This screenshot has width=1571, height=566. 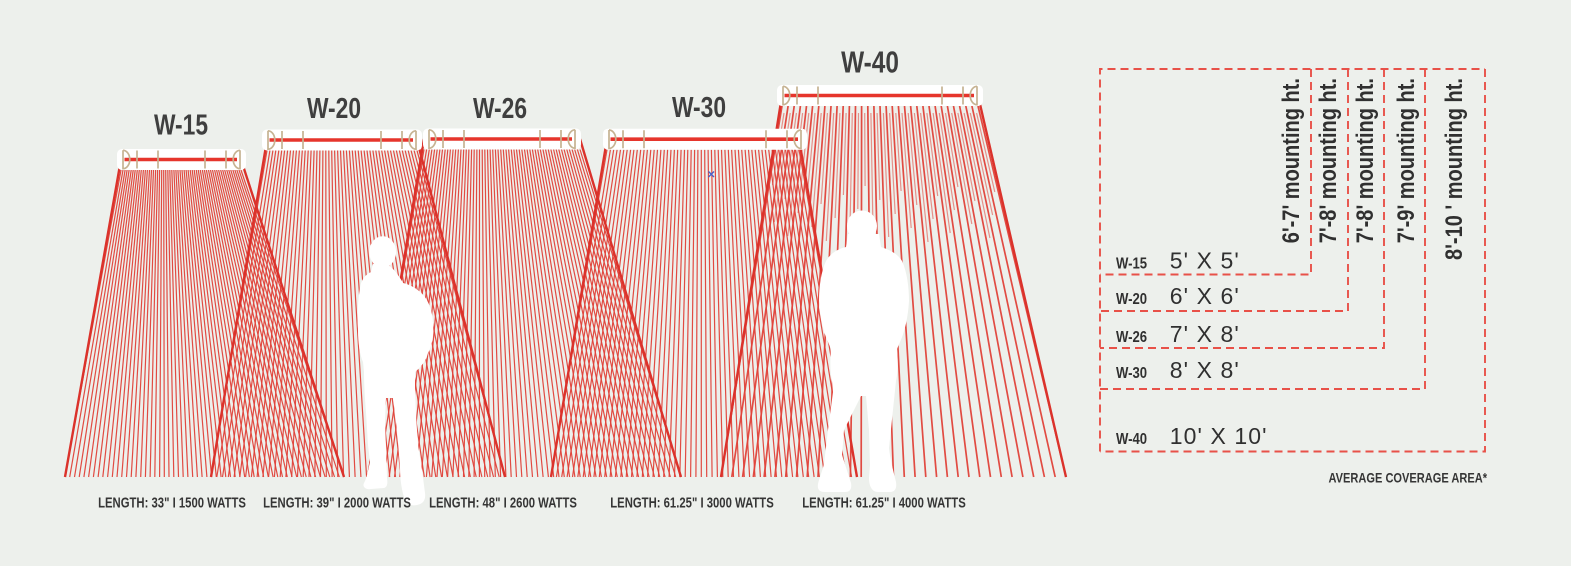 I want to click on svg-text: LENGTH: 61.25" I 3000 WATTS, so click(x=692, y=502).